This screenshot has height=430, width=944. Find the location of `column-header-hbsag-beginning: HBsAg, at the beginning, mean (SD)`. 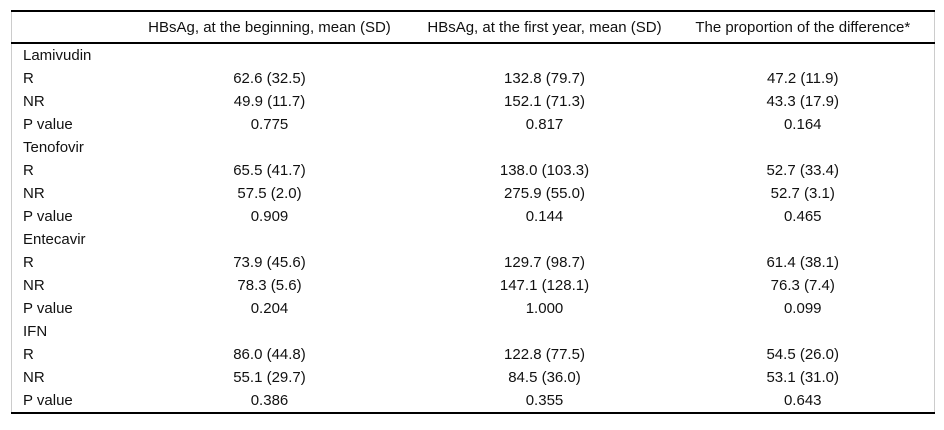

column-header-hbsag-beginning: HBsAg, at the beginning, mean (SD) is located at coordinates (269, 27).